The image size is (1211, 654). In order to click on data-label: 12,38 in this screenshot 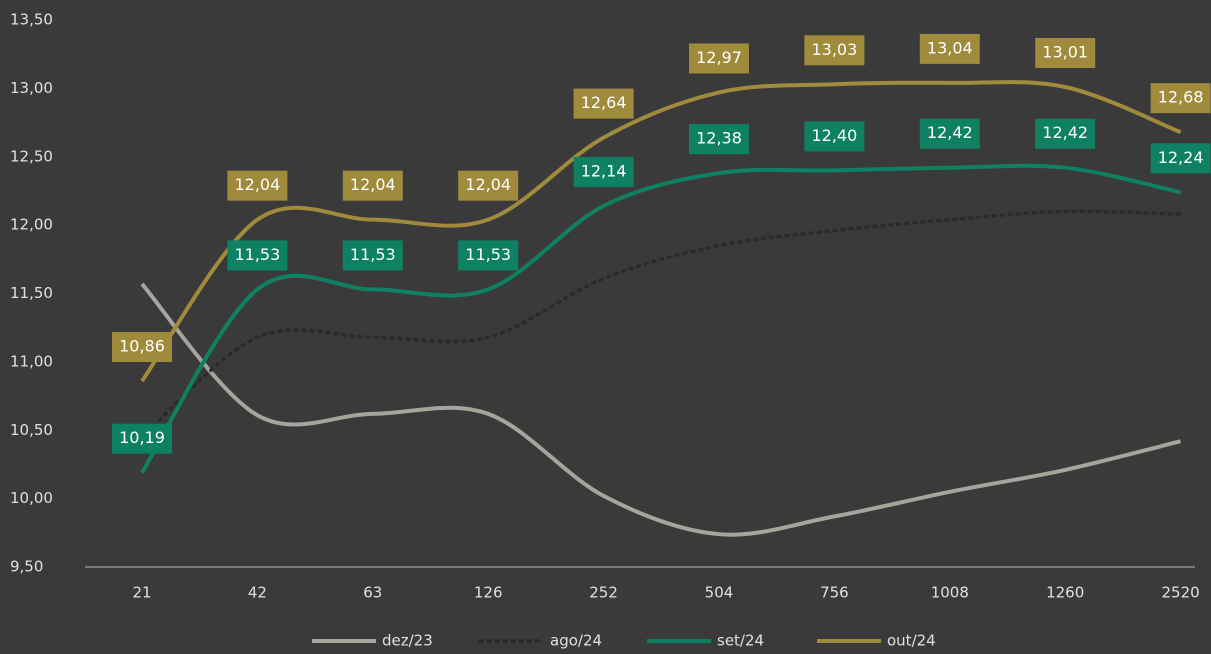, I will do `click(719, 138)`.